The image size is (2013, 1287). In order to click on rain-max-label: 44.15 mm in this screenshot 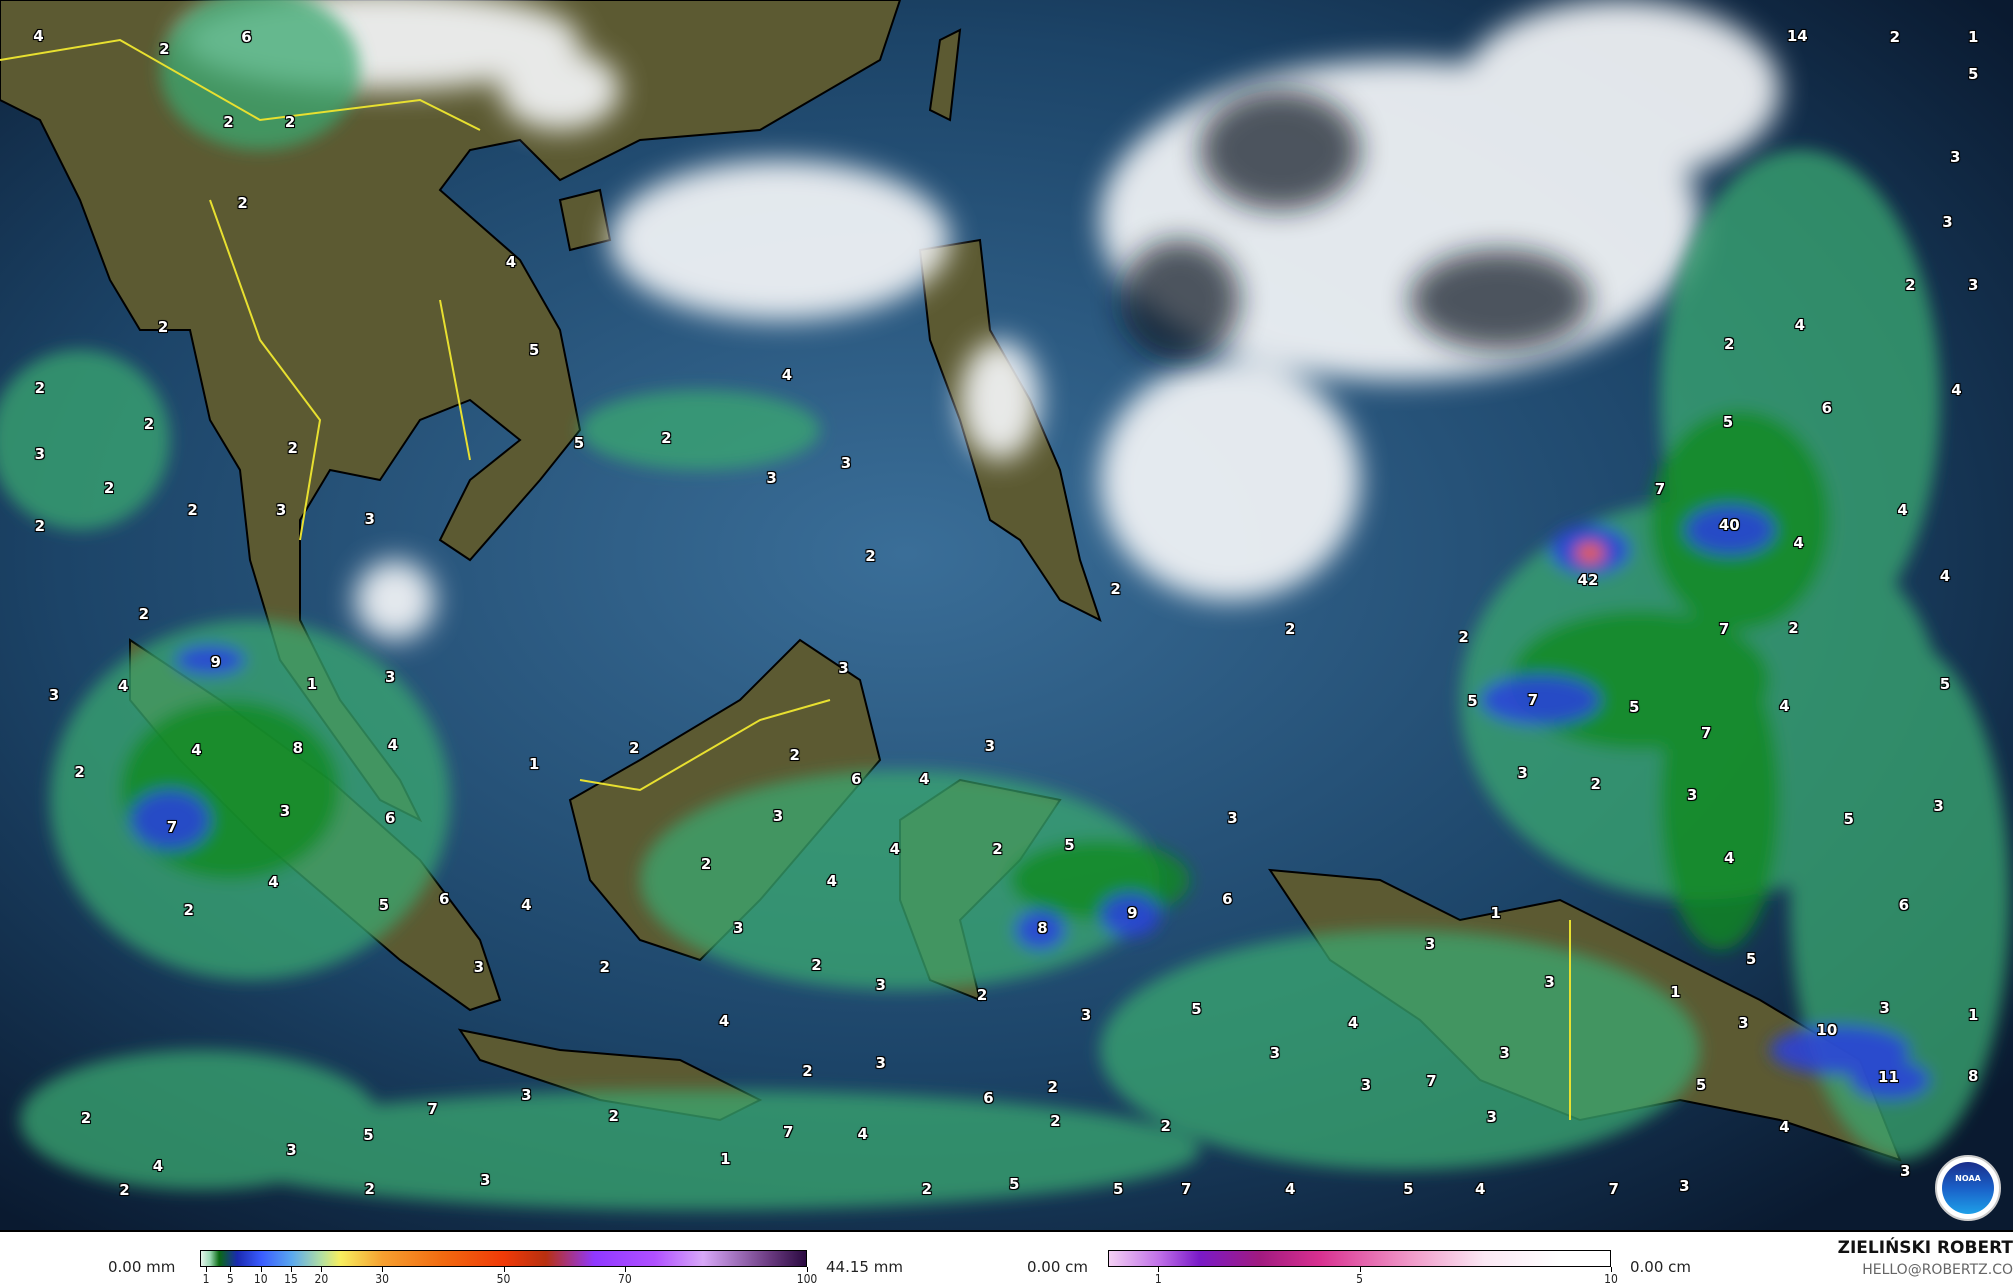, I will do `click(864, 1267)`.